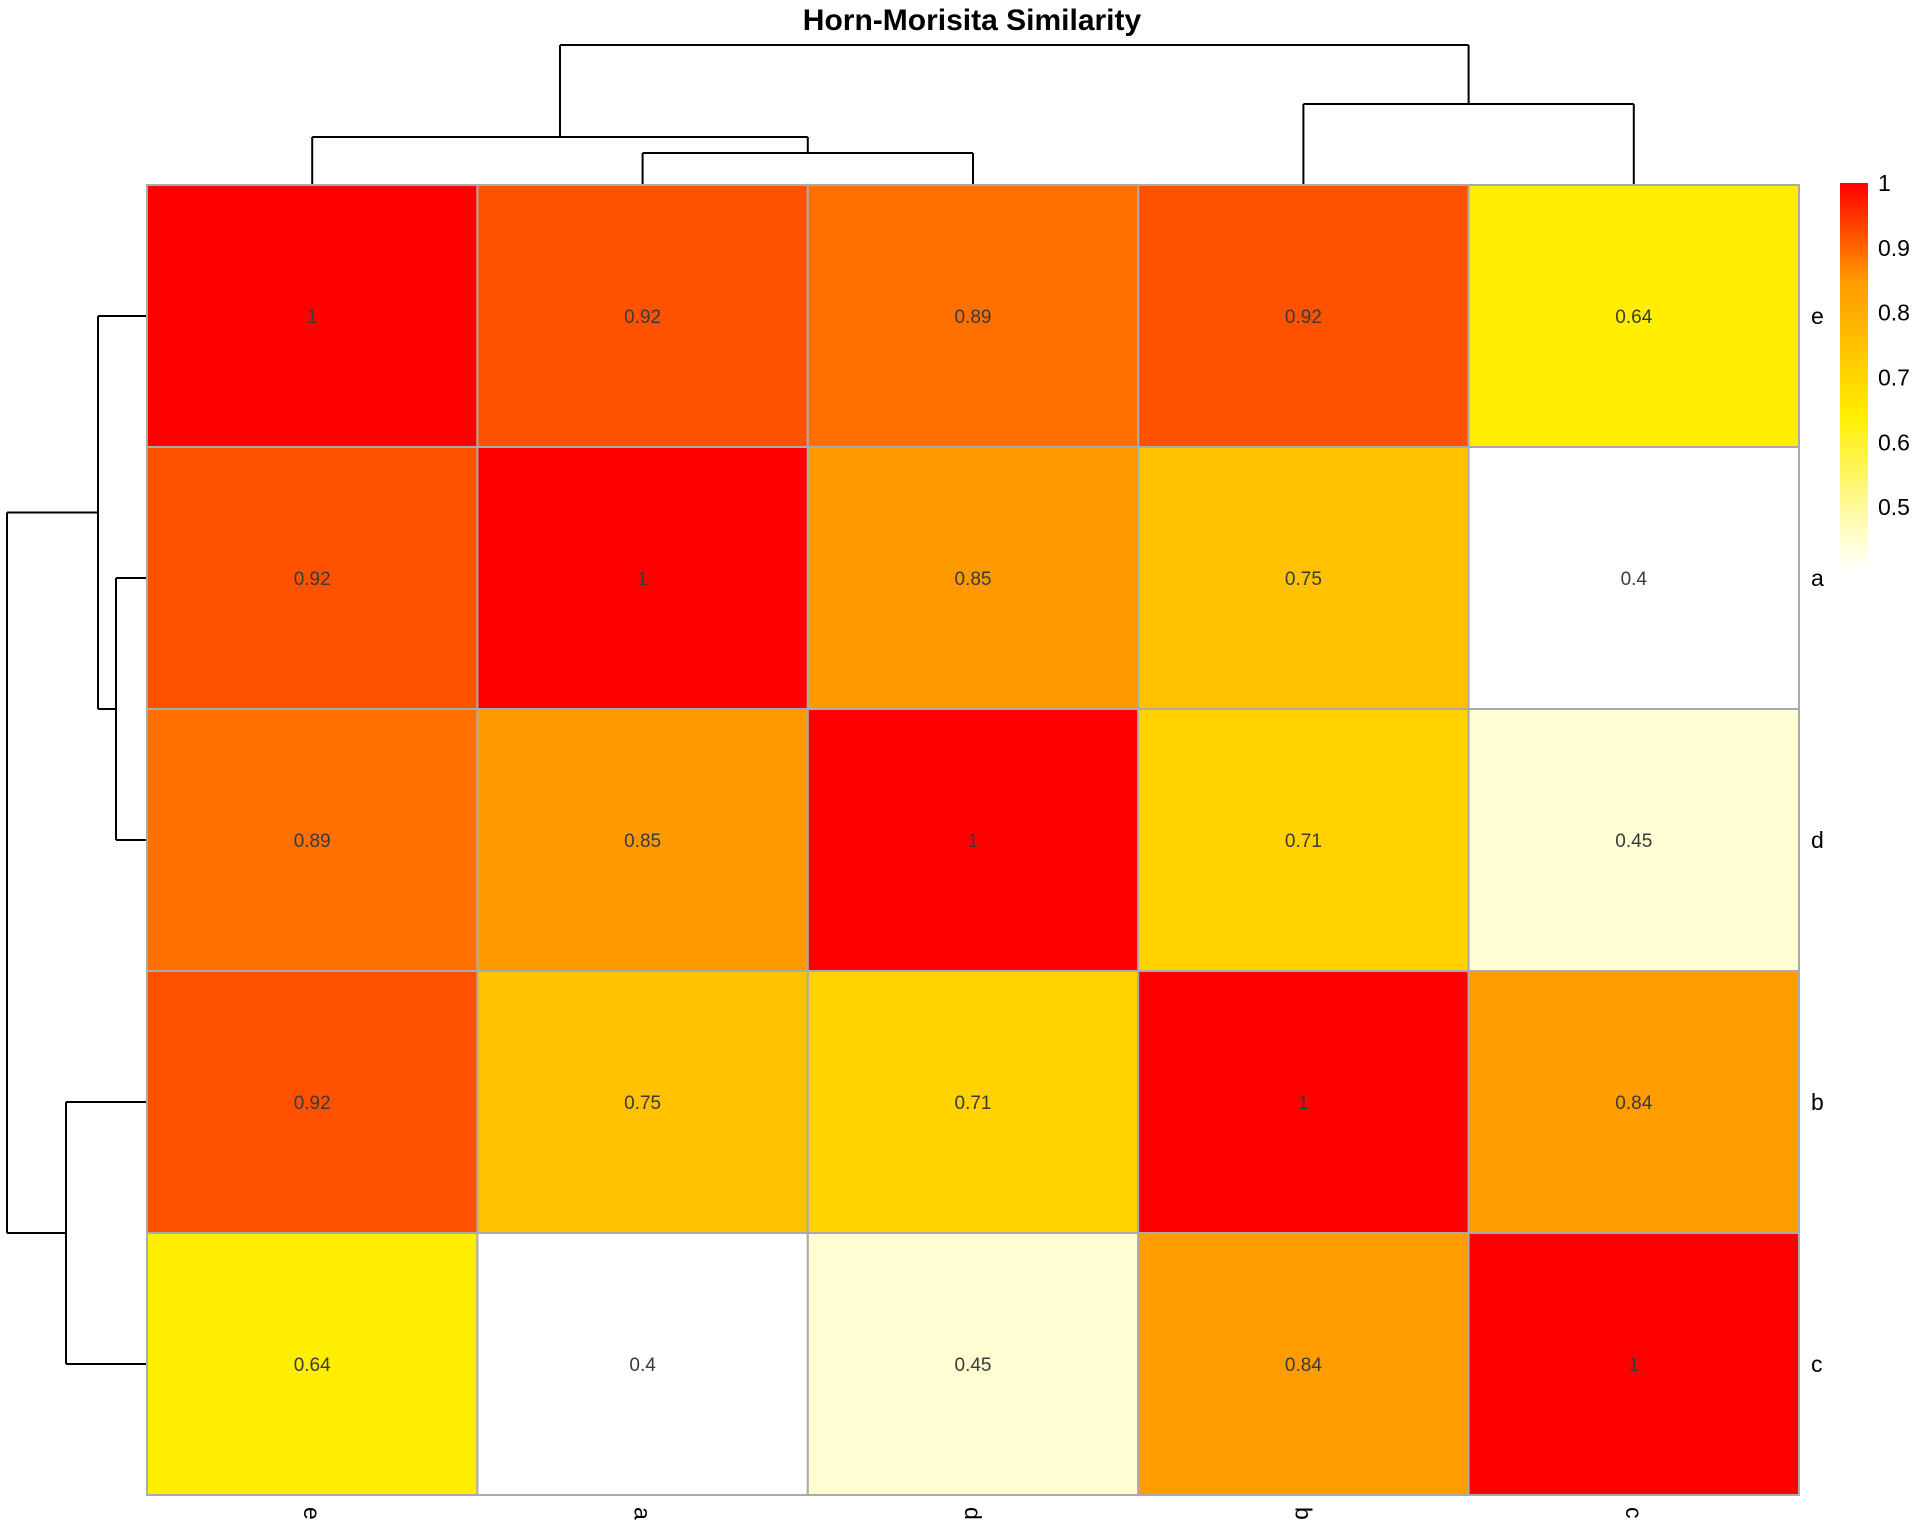 This screenshot has width=1920, height=1536. Describe the element at coordinates (1634, 1513) in the screenshot. I see `column-label: c` at that location.